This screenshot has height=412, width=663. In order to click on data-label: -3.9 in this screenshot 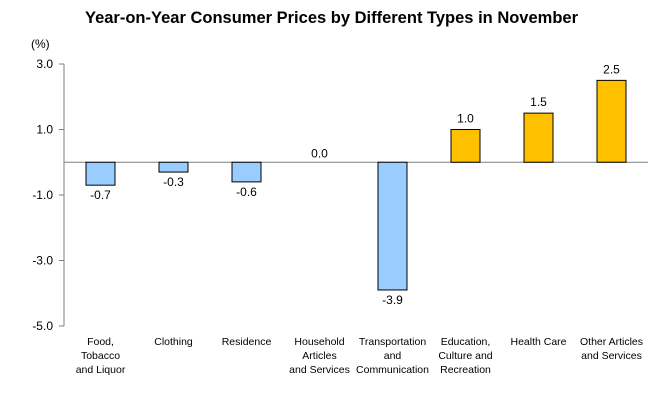, I will do `click(392, 300)`.